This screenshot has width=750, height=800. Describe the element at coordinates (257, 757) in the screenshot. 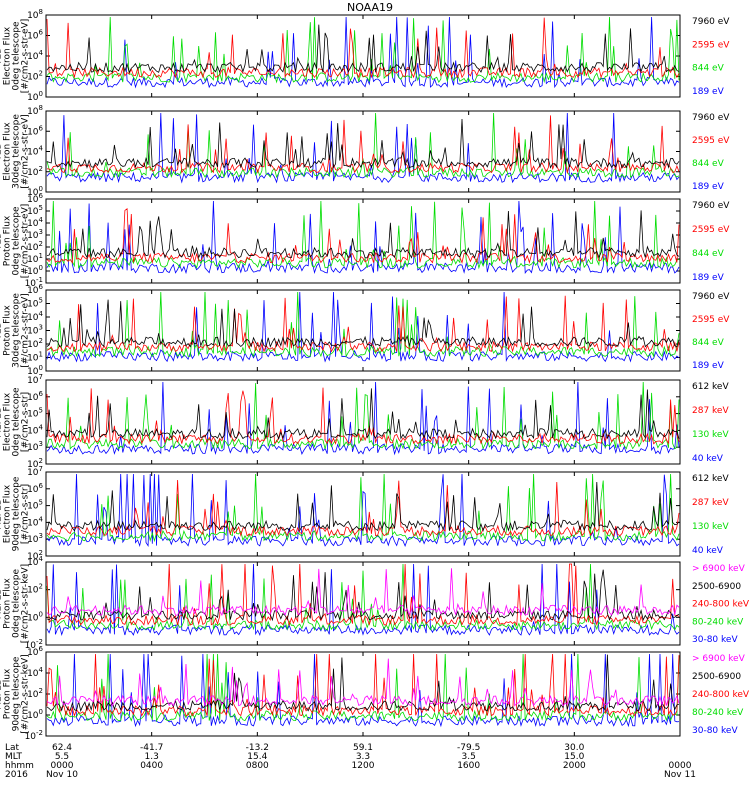

I see `footer-tick-value: 15.4` at that location.